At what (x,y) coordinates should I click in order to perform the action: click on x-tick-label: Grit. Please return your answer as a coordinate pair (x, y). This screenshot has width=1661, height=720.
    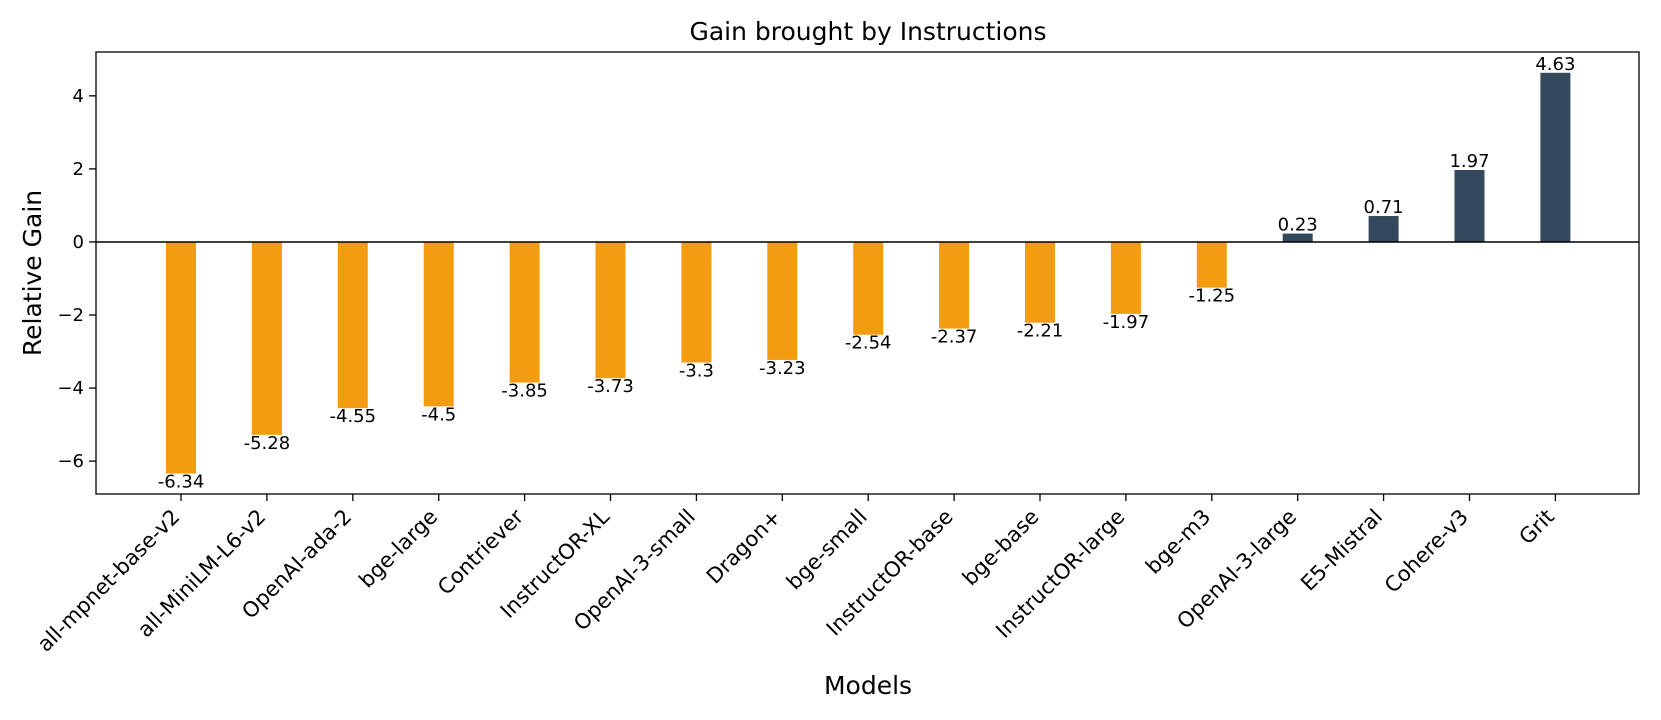
    Looking at the image, I should click on (1536, 527).